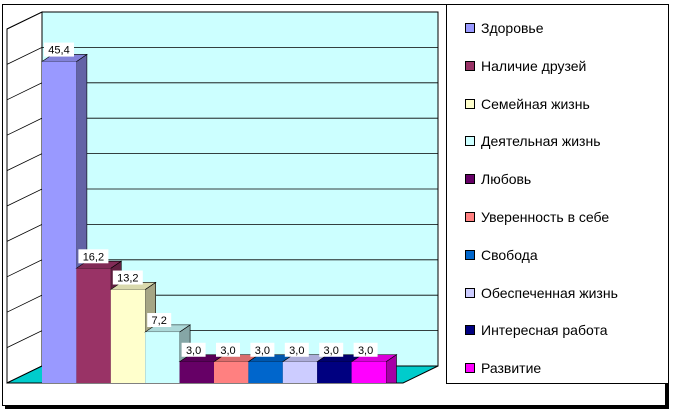  I want to click on legend-item: Здоровье, so click(504, 28).